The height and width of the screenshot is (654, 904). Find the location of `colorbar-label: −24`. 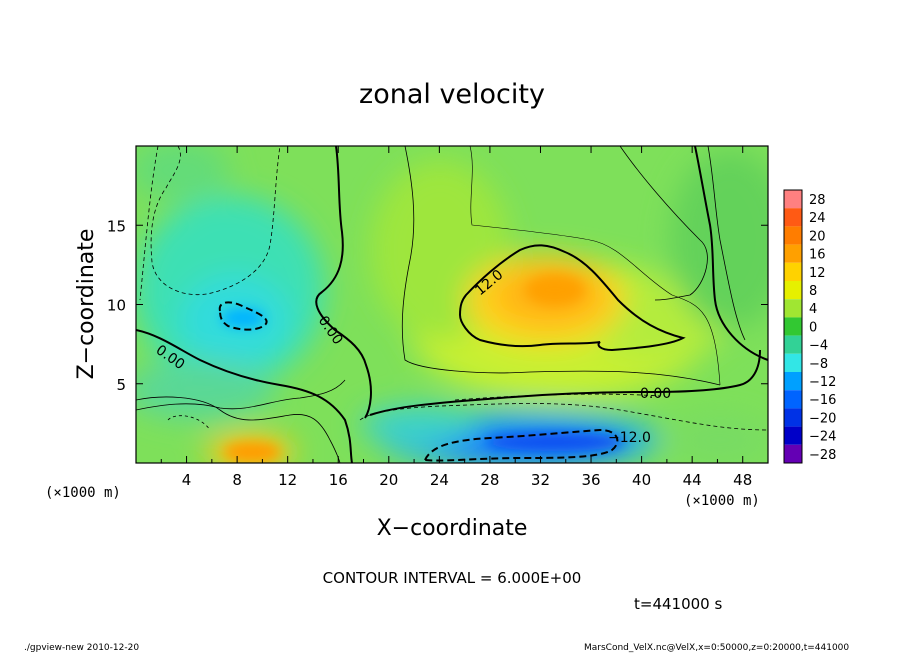

colorbar-label: −24 is located at coordinates (822, 437).